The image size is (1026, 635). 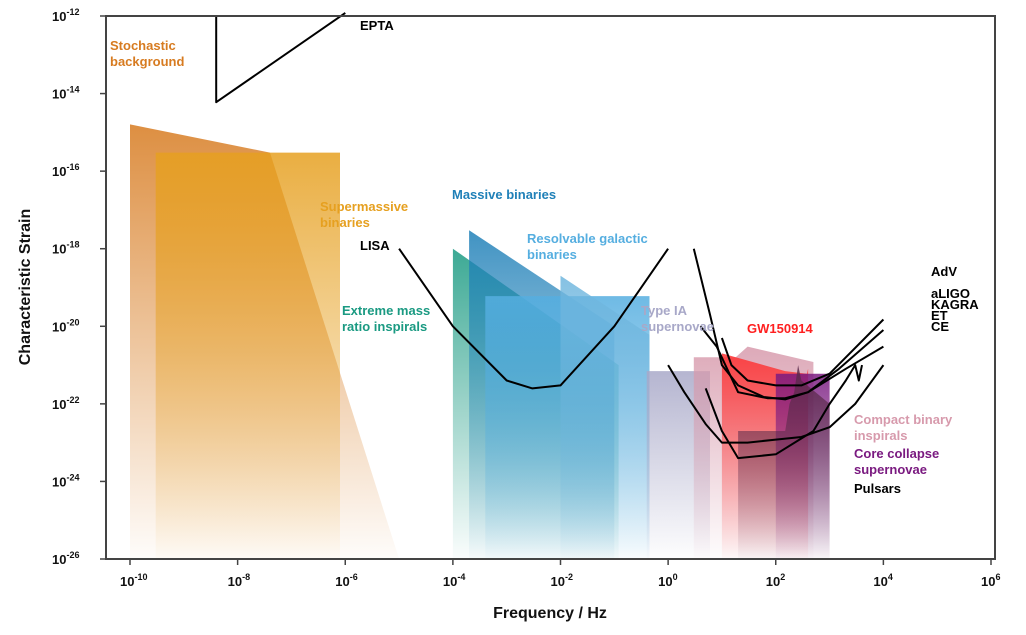 What do you see at coordinates (65, 403) in the screenshot?
I see `y-tick-label: 10-22` at bounding box center [65, 403].